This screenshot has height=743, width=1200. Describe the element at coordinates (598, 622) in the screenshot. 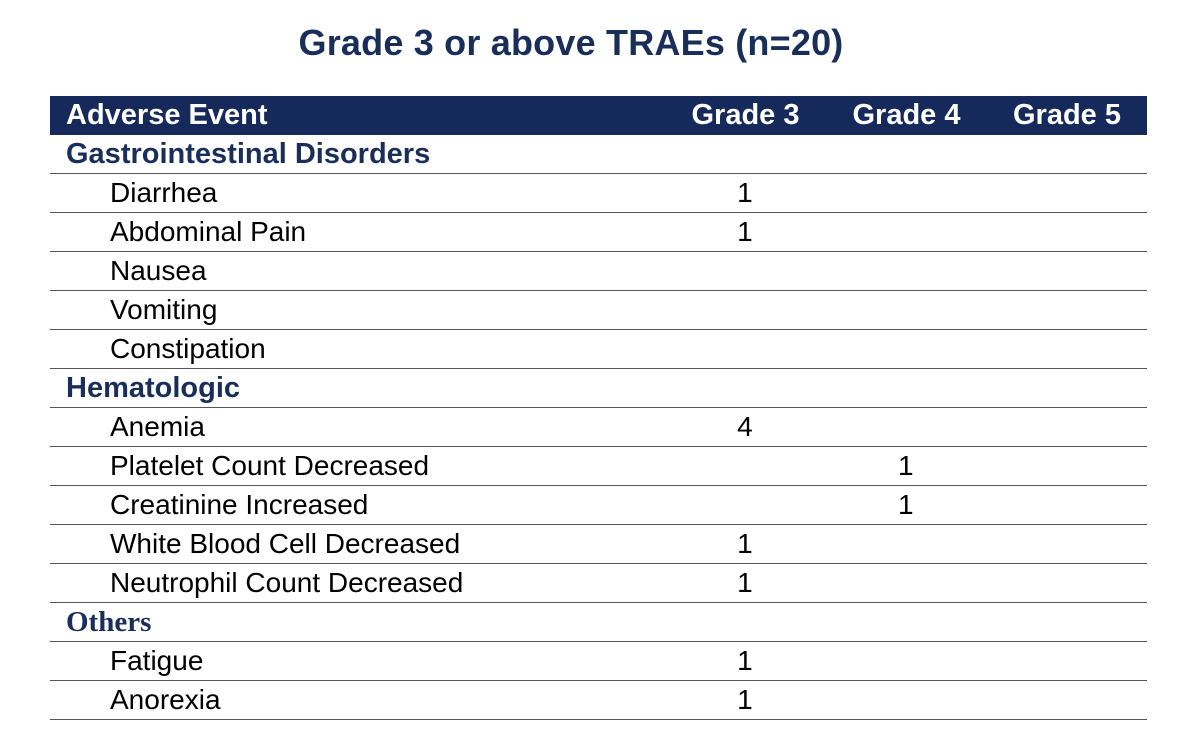

I see `category-row: Others` at that location.